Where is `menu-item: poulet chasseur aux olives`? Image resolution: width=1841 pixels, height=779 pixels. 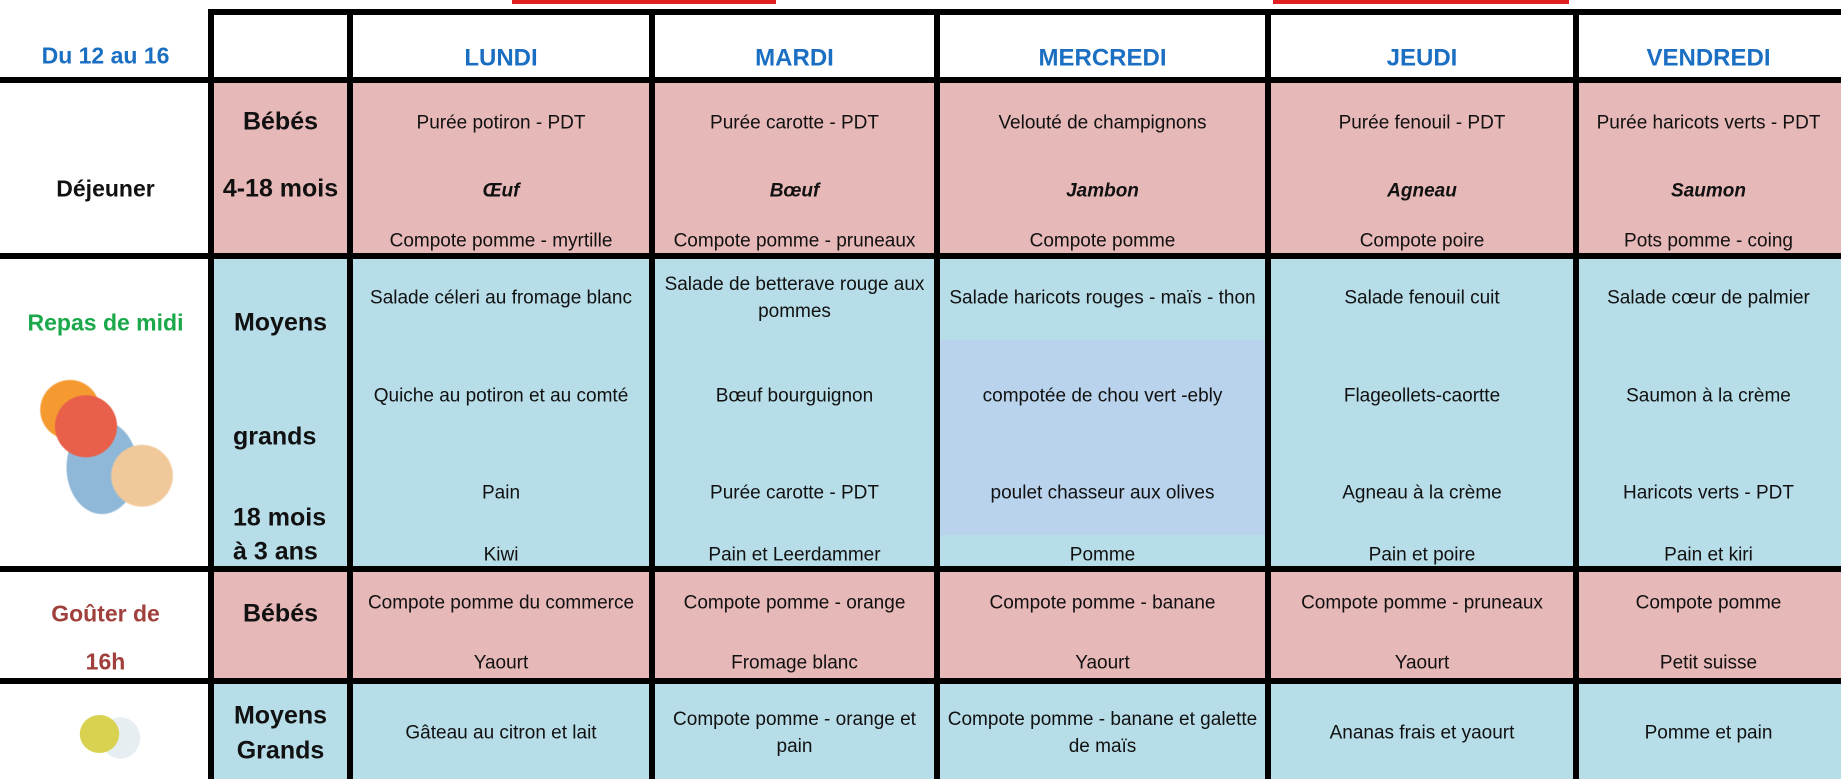
menu-item: poulet chasseur aux olives is located at coordinates (1102, 493).